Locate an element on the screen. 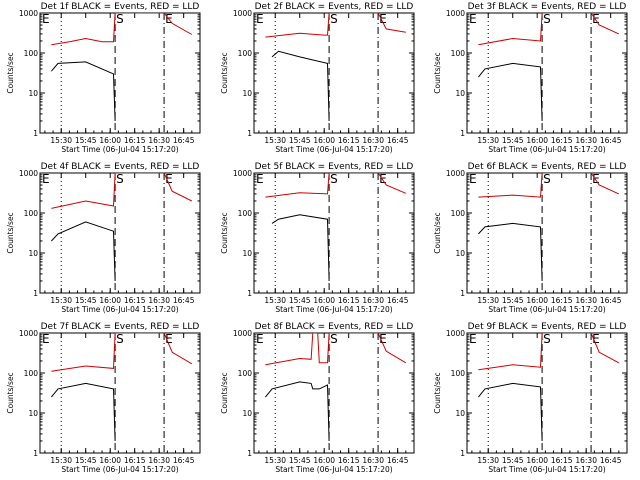  panel-title: Det 5f BLACK = Events, RED = LLD is located at coordinates (334, 167).